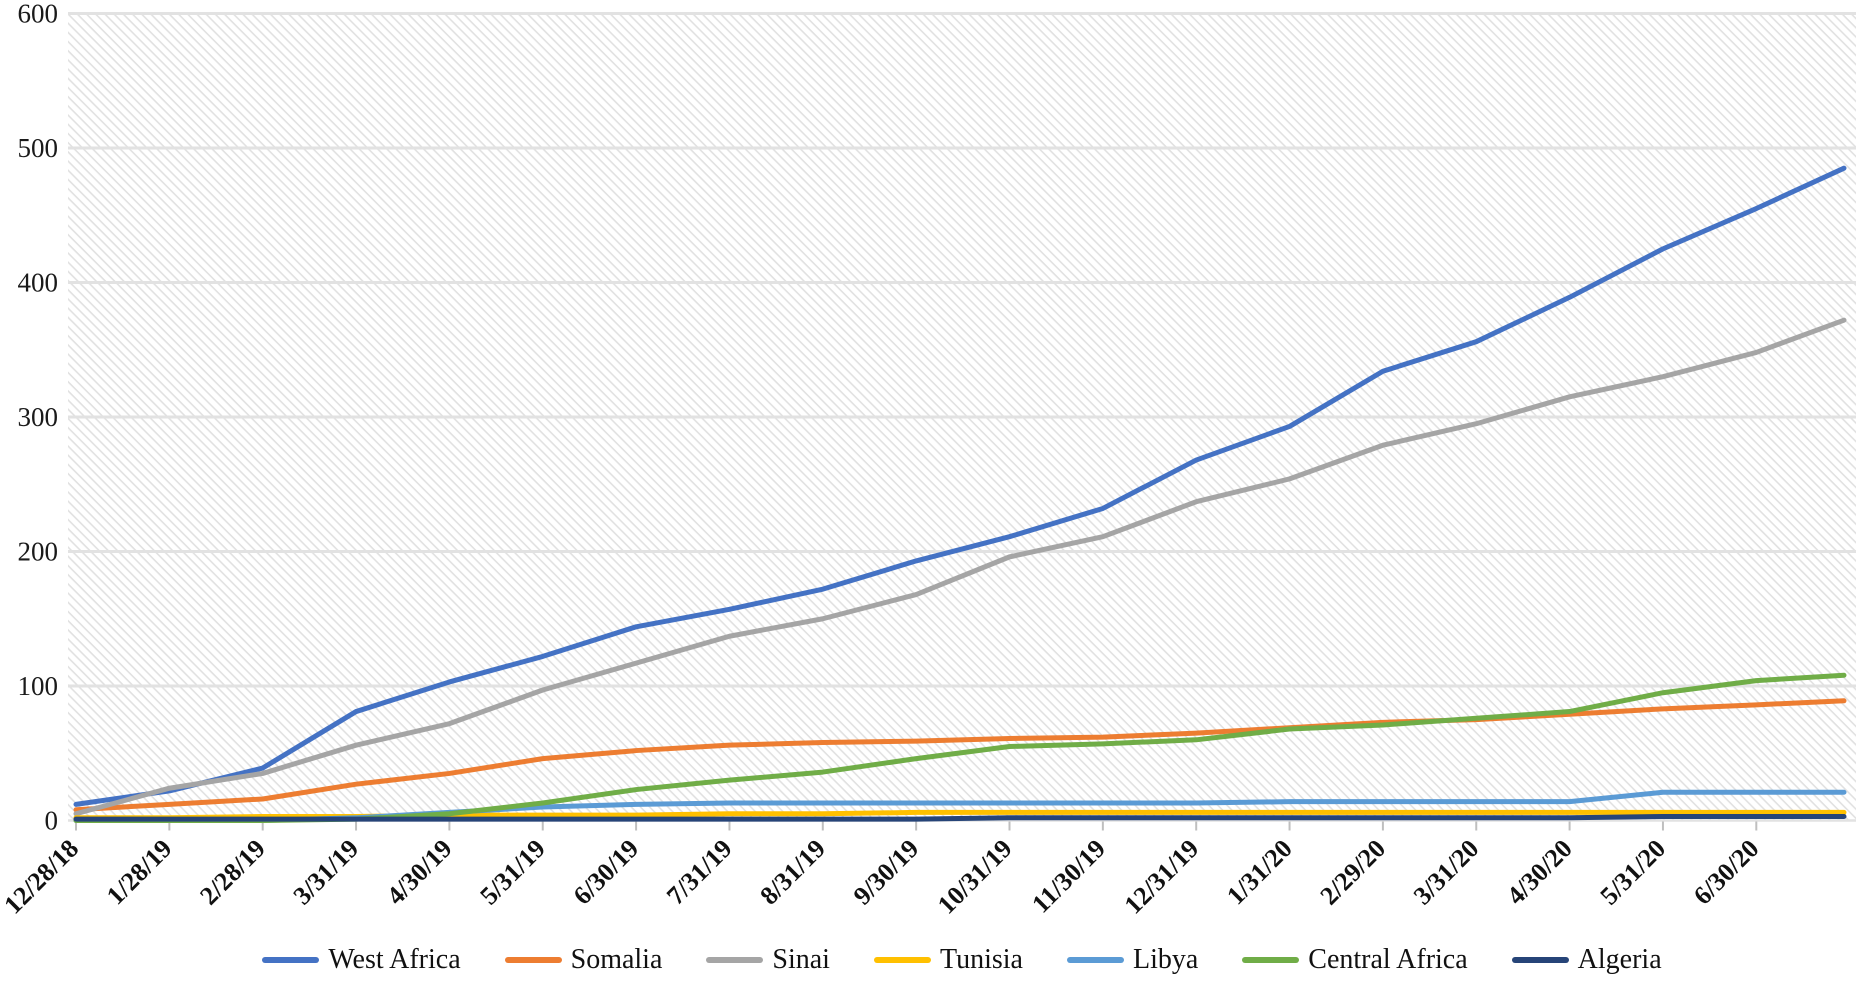  I want to click on x-axis, so click(916, 826).